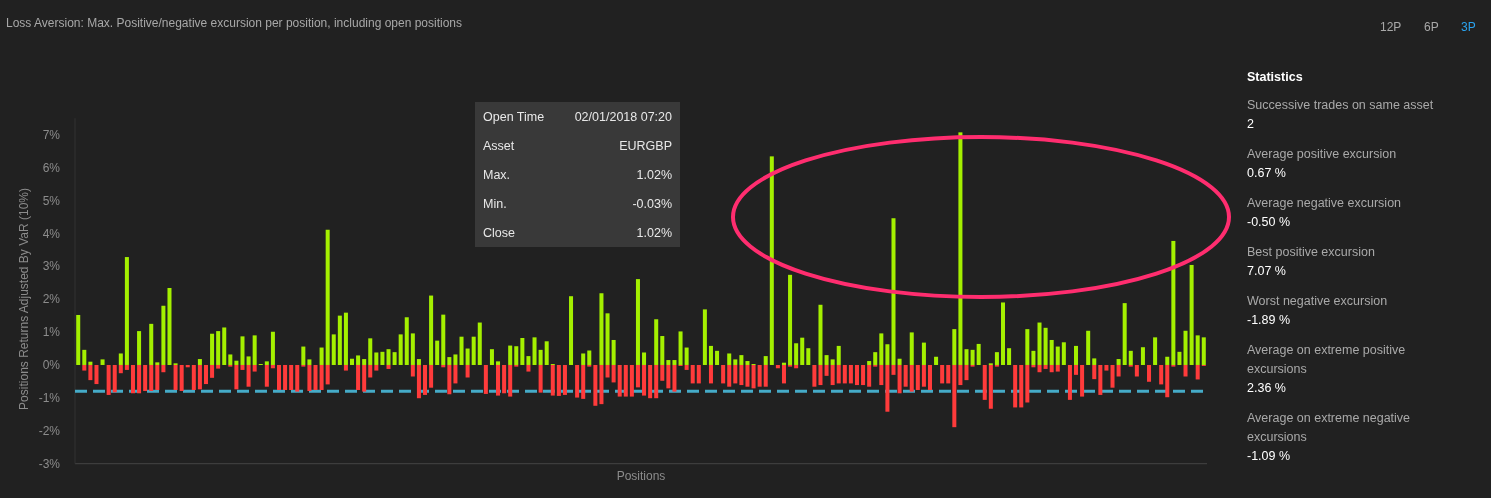 The image size is (1491, 498). What do you see at coordinates (645, 146) in the screenshot?
I see `annotation: EURGBP` at bounding box center [645, 146].